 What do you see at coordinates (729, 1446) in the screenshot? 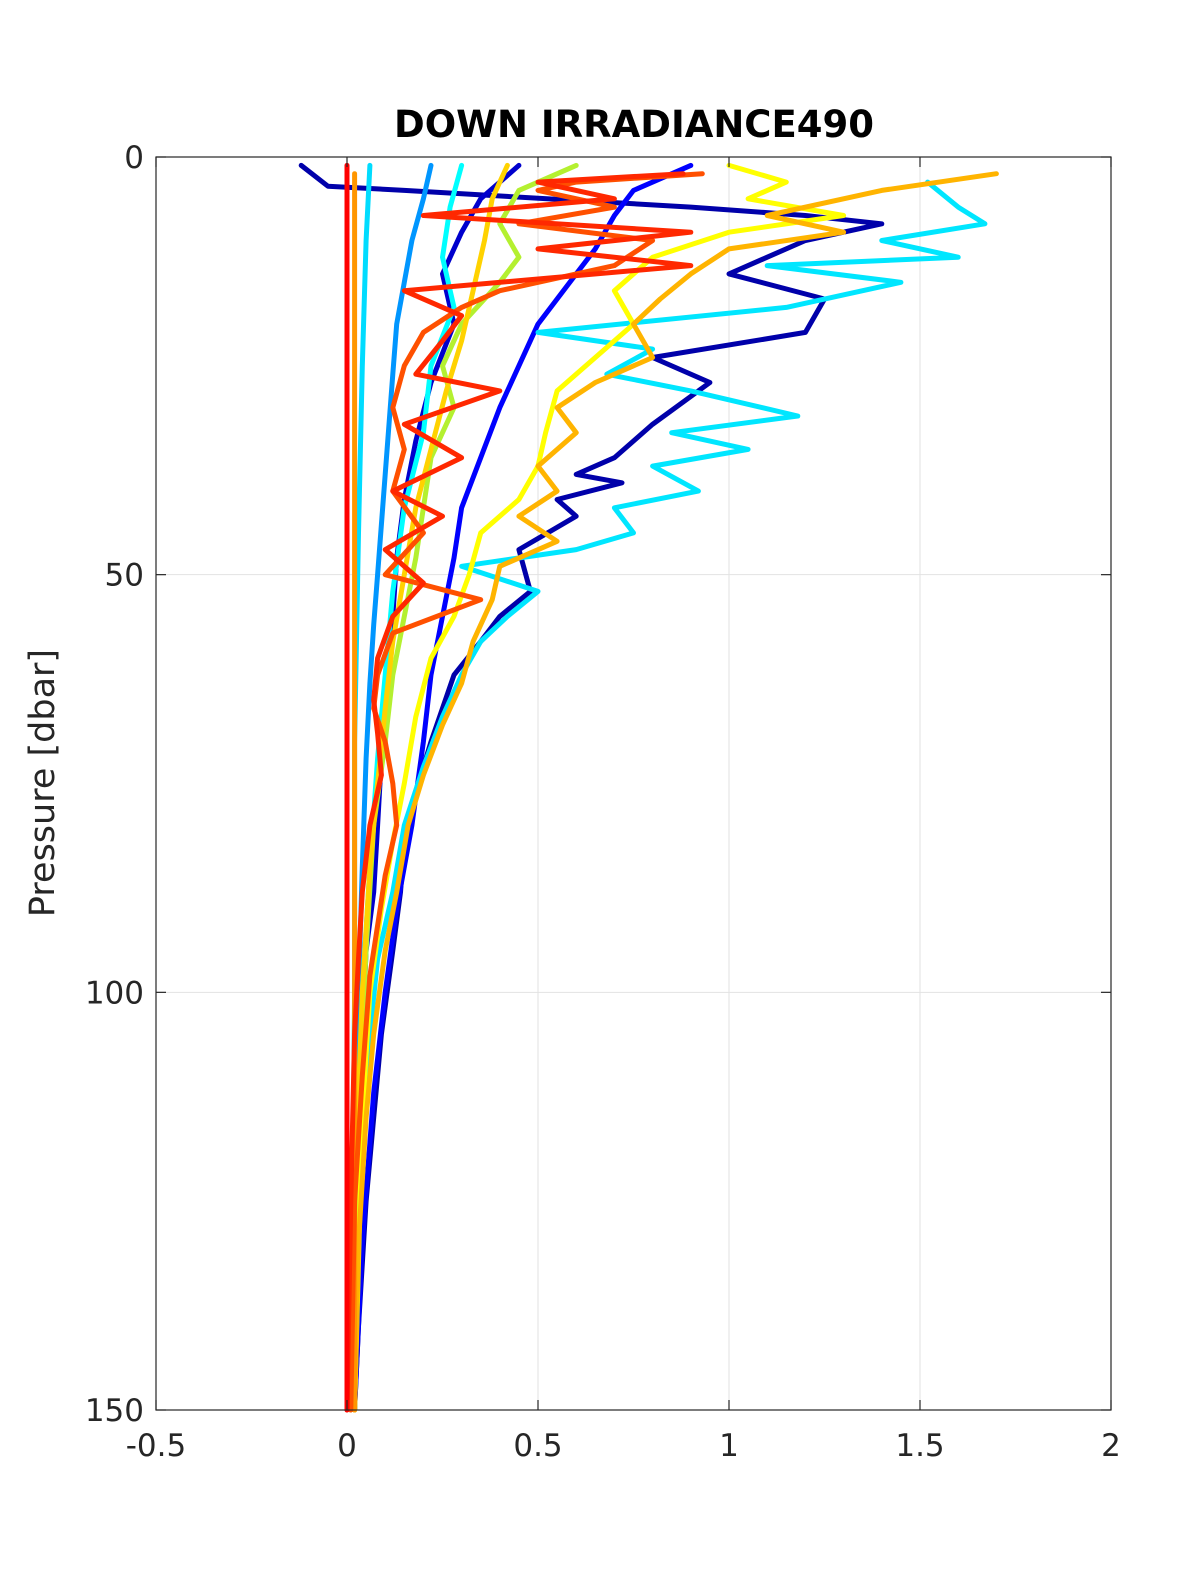
I see `x-tick-label: 1` at bounding box center [729, 1446].